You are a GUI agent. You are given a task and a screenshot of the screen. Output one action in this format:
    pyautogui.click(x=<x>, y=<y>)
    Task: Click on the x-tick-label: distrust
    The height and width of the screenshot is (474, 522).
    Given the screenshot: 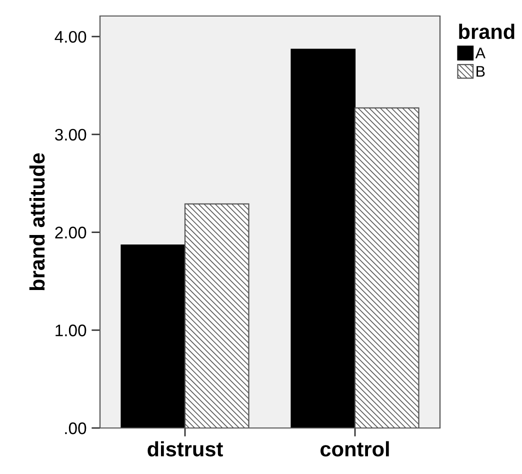 What is the action you would take?
    pyautogui.click(x=185, y=448)
    